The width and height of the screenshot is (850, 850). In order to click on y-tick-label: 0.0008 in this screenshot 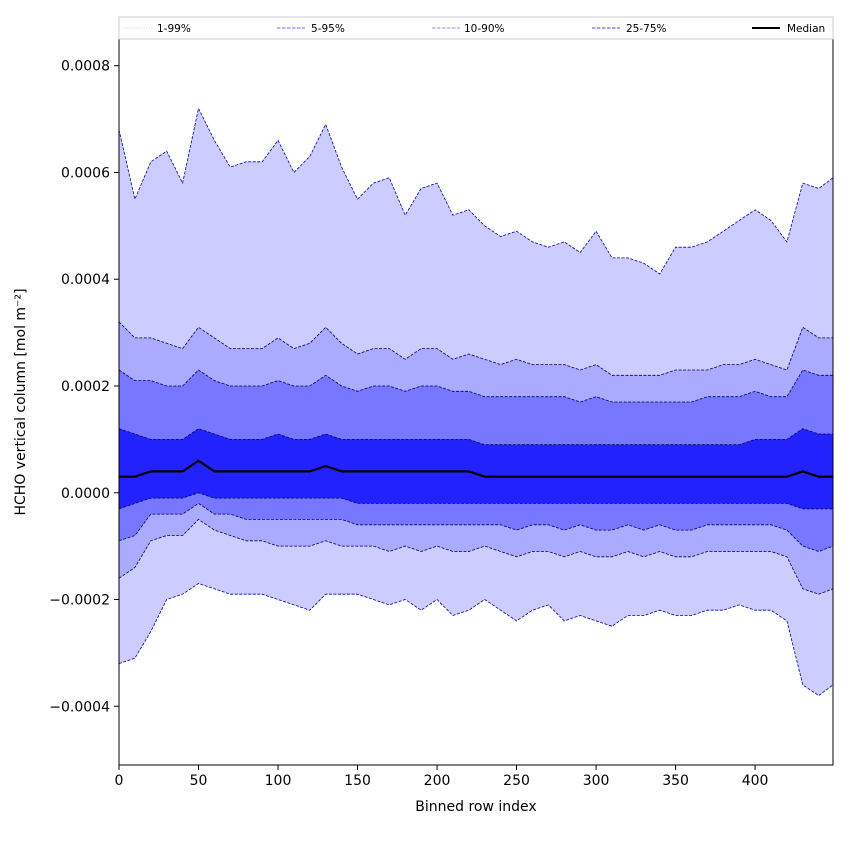, I will do `click(85, 67)`.